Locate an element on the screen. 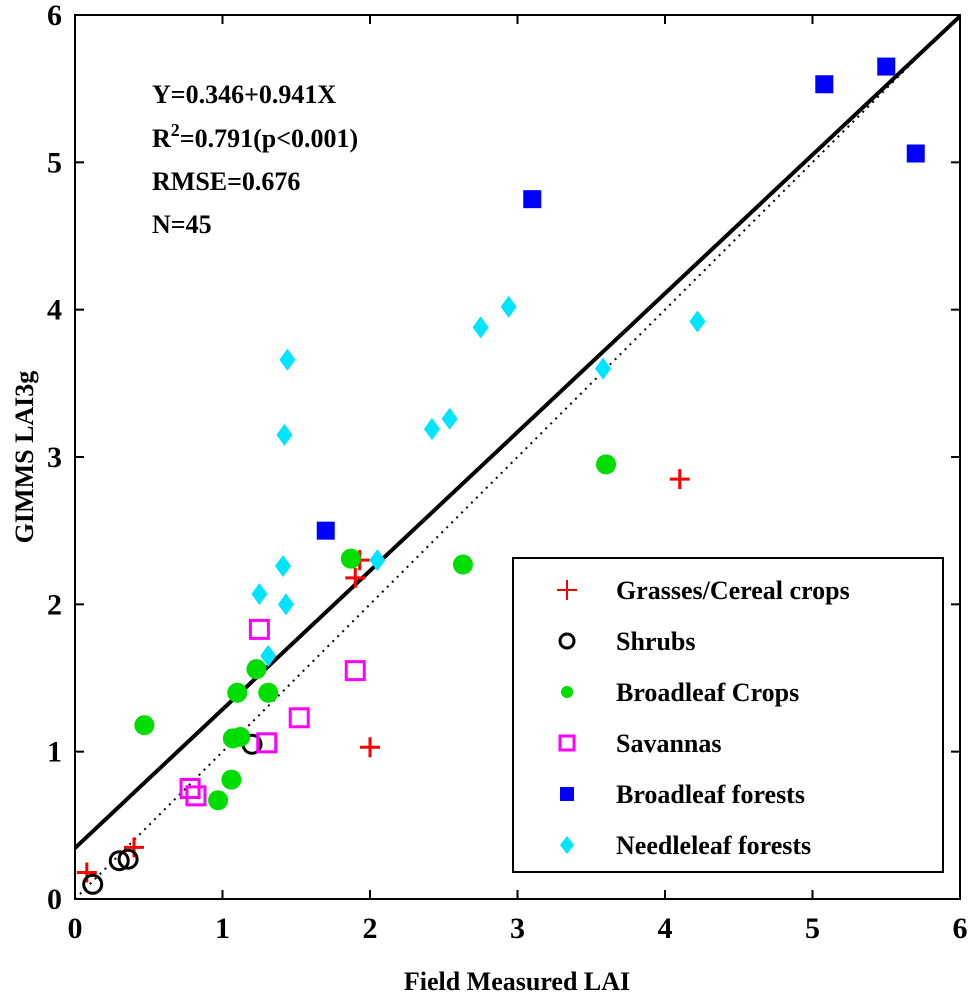 This screenshot has height=1000, width=979. x-tick-label: 1 is located at coordinates (222, 928).